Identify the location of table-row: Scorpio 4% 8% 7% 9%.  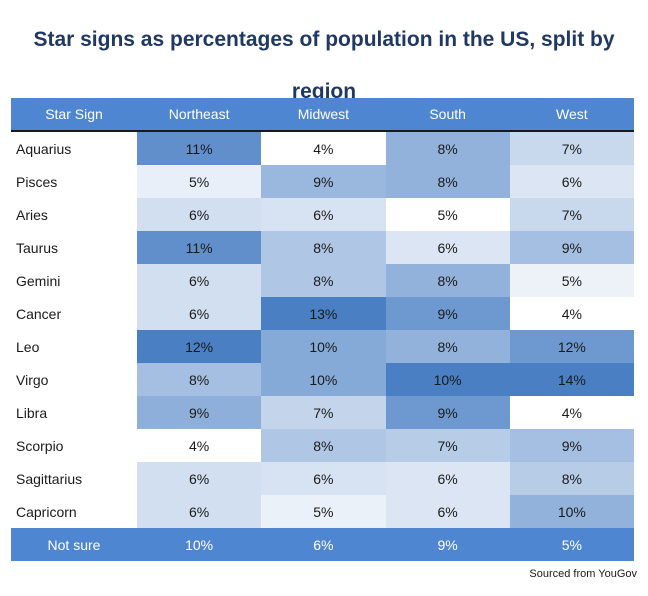
(322, 445).